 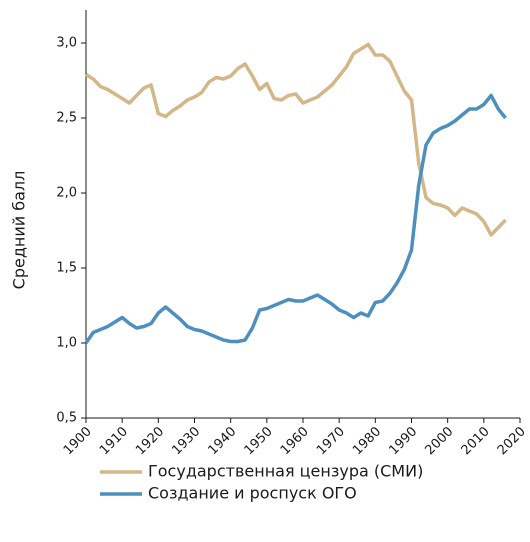 I want to click on x-tick-label: 1960, so click(x=295, y=441).